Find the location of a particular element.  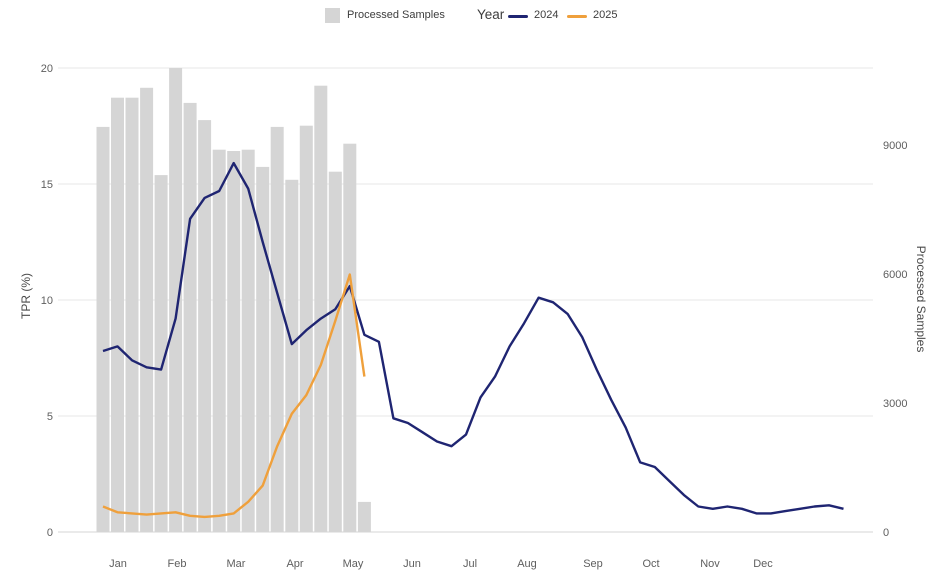

month-label: Aug is located at coordinates (527, 564).